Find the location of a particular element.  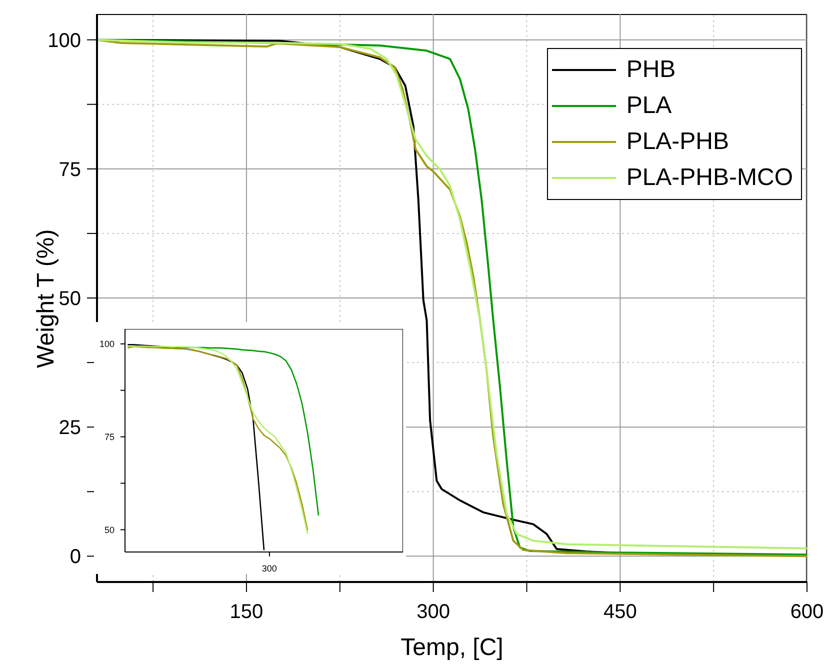

legend-label: PLA is located at coordinates (649, 106).